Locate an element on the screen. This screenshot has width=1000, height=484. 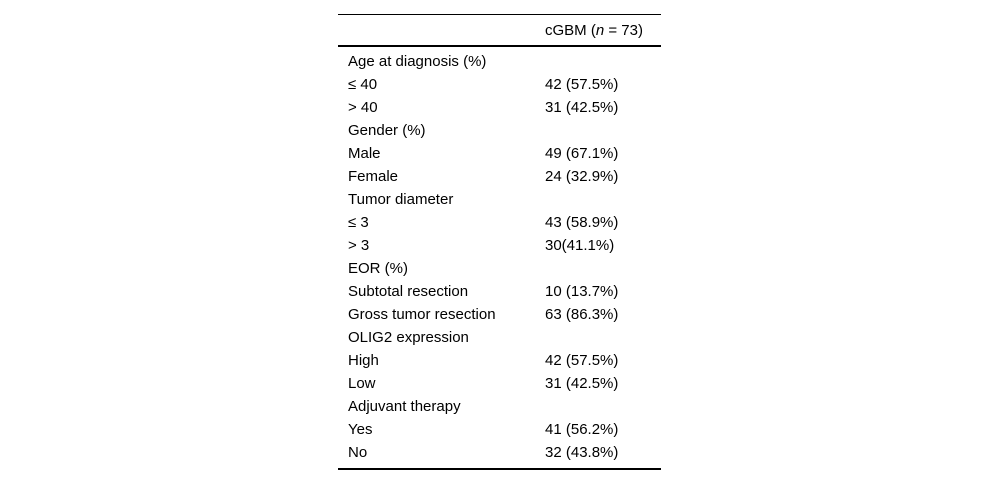
column-header-cgbm: cGBM (n = 73) is located at coordinates (603, 30).